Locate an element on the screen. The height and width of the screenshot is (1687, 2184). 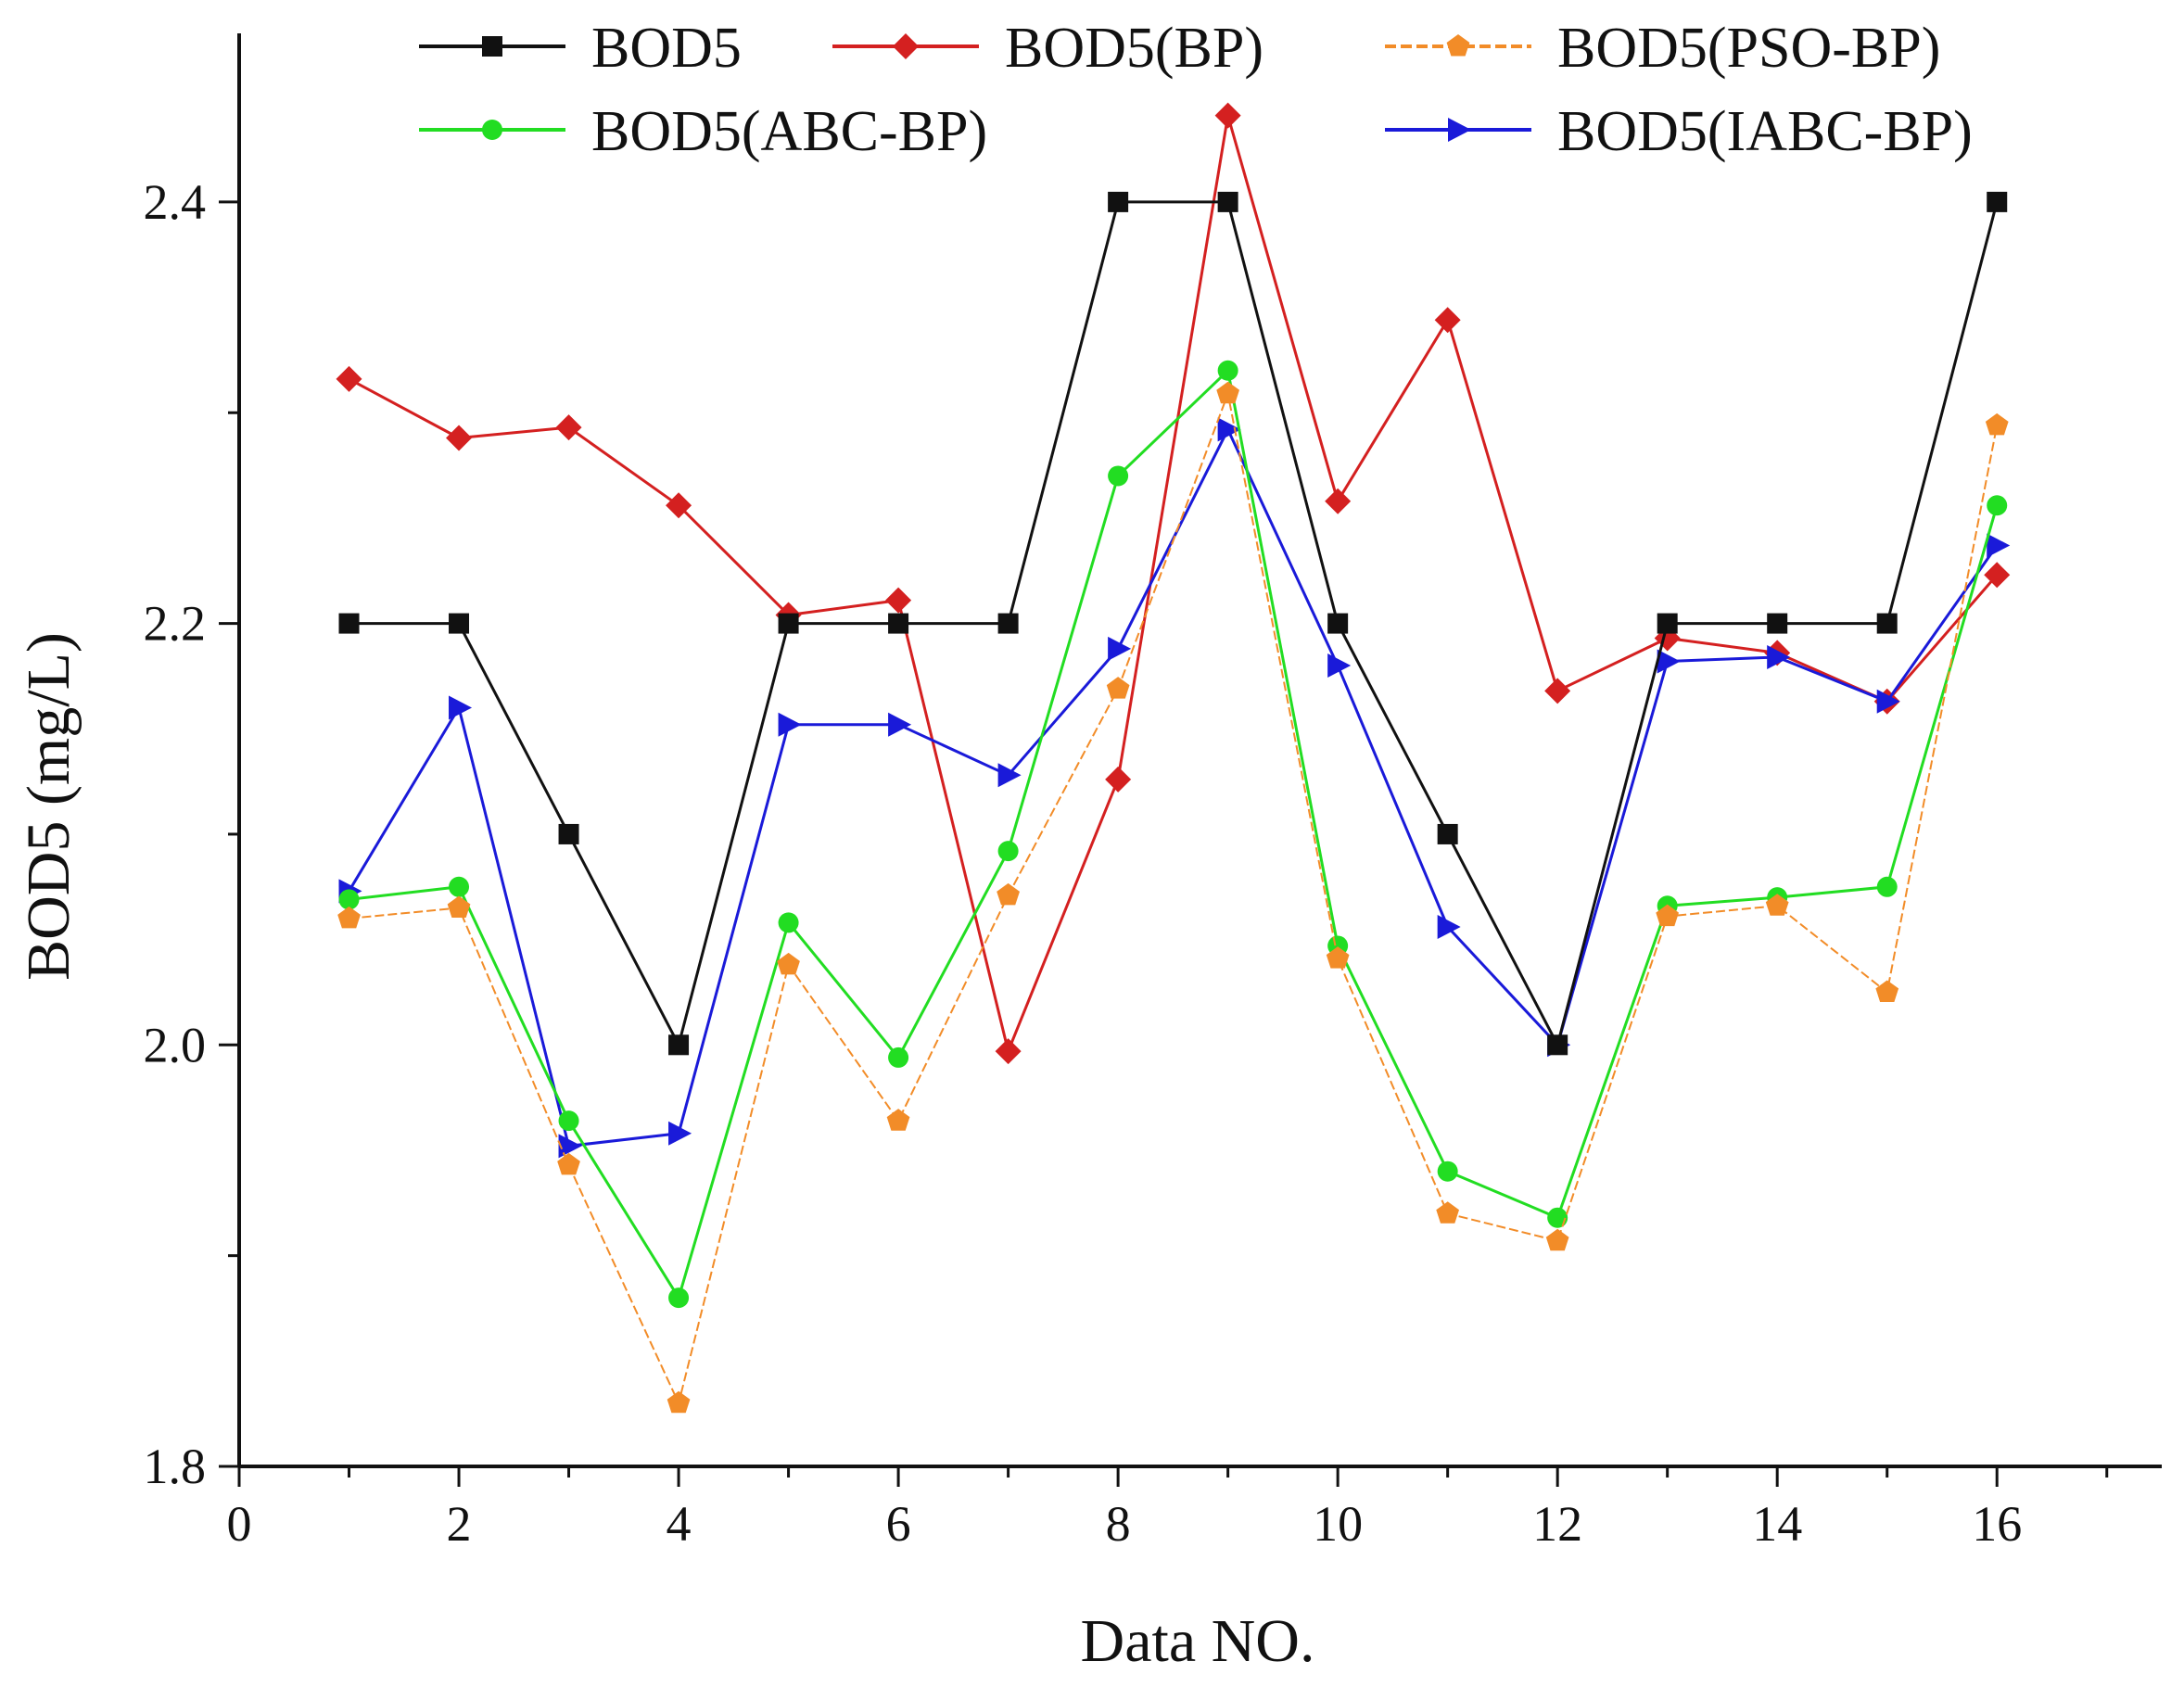
x-tick-label: 8 is located at coordinates (1118, 1524).